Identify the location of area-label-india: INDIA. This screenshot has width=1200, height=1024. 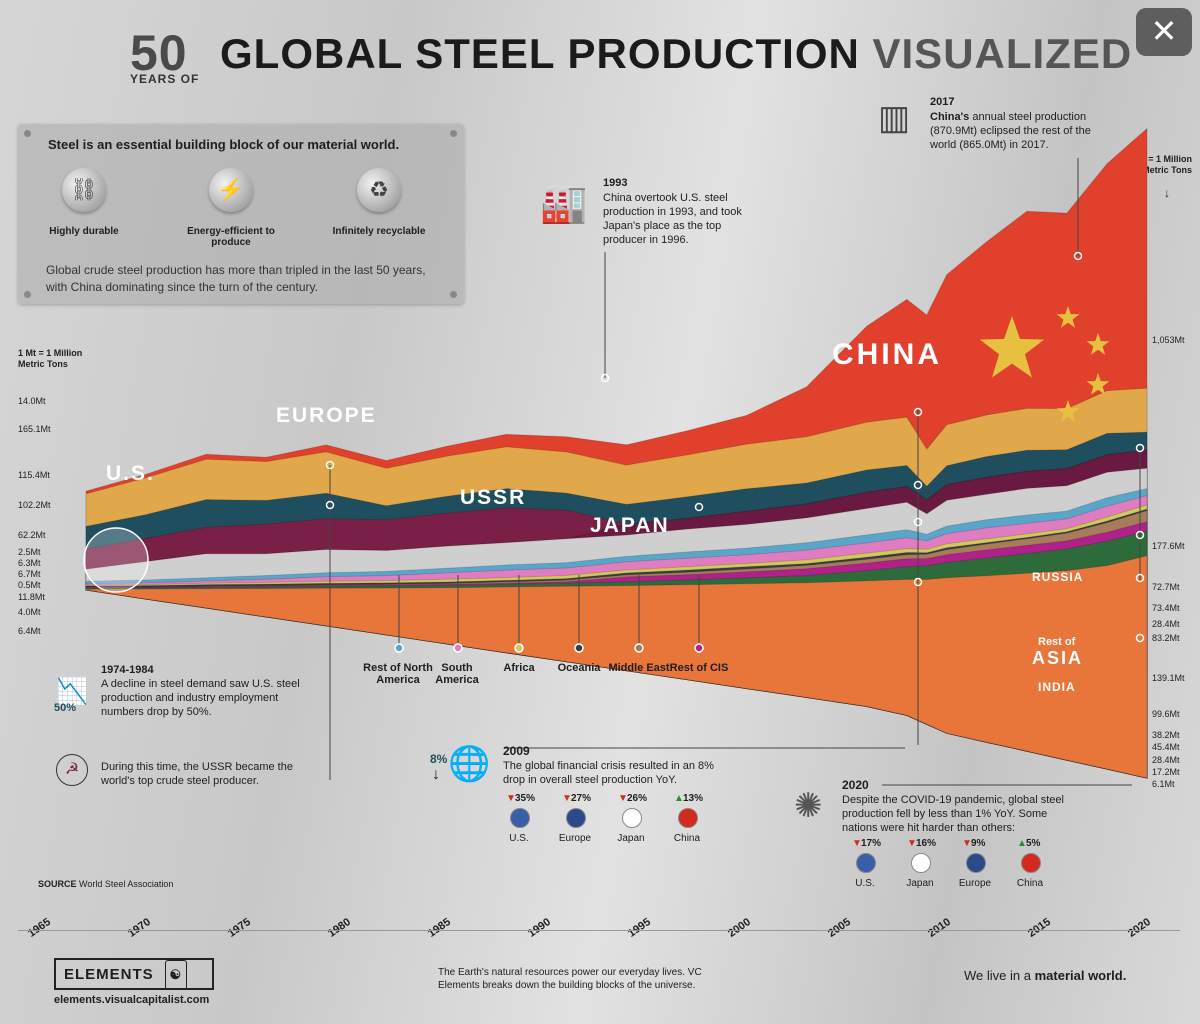
(1057, 687).